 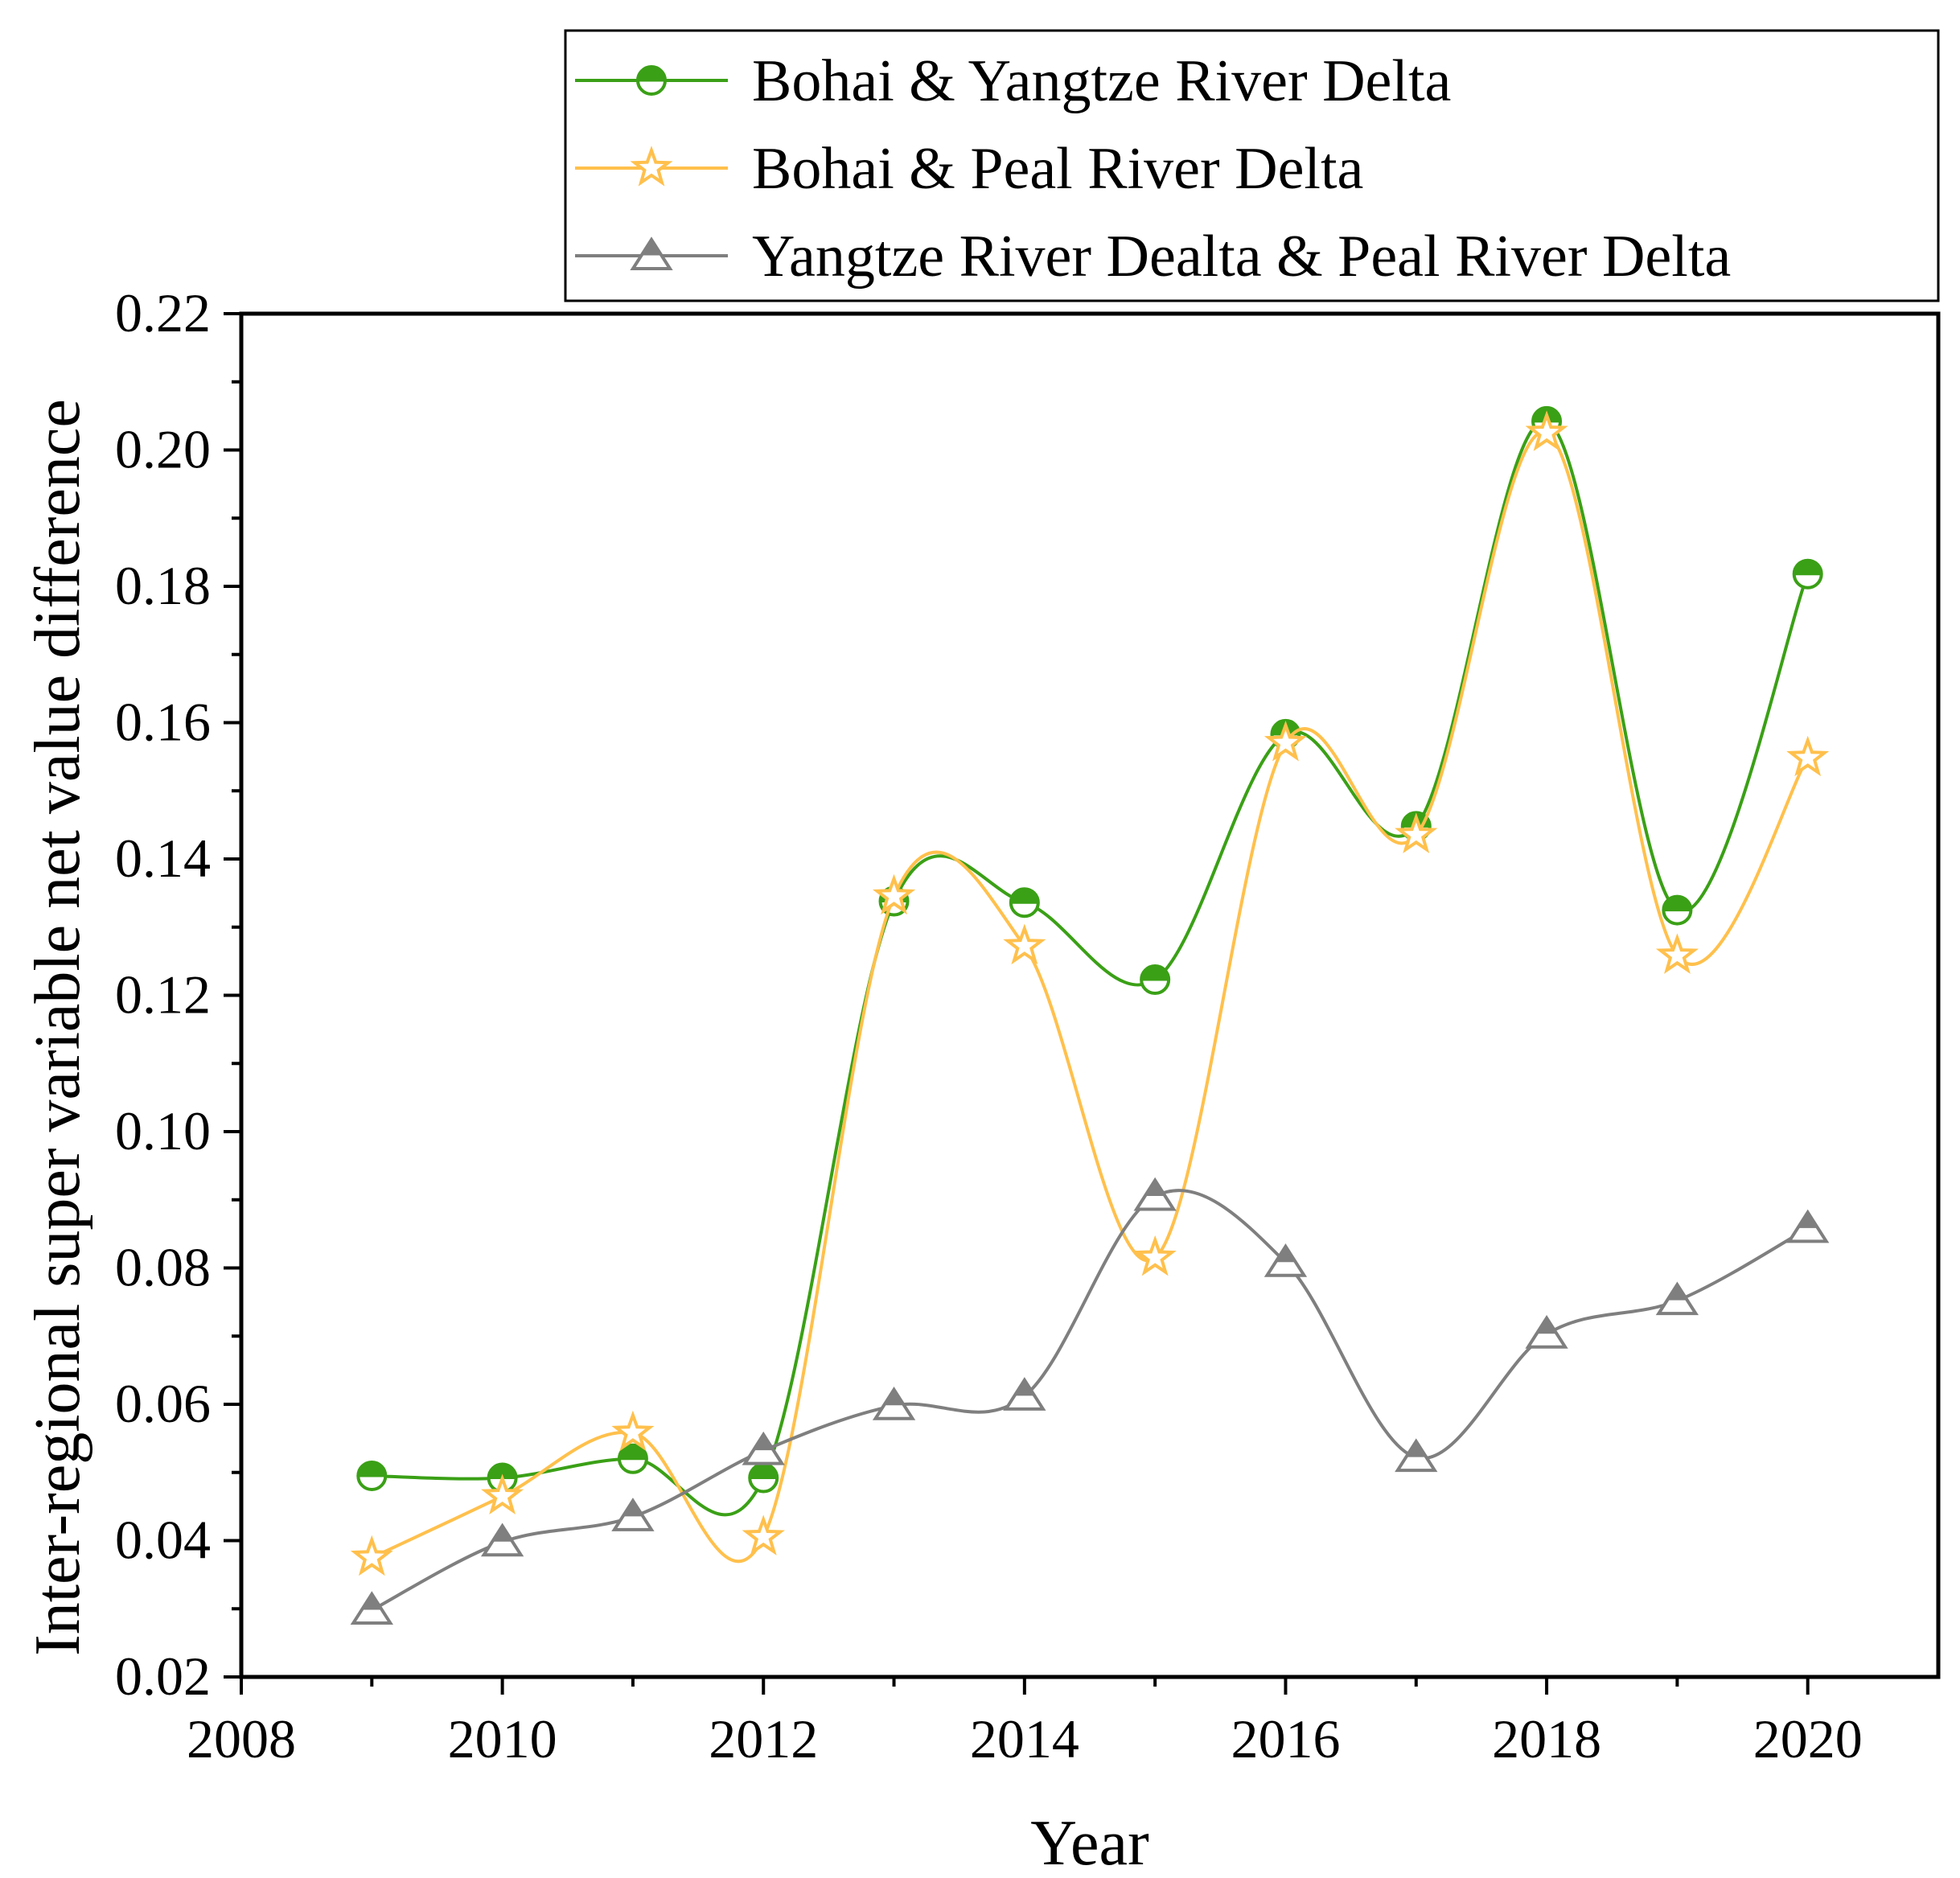 What do you see at coordinates (163, 1267) in the screenshot?
I see `y-tick-label: 0.08` at bounding box center [163, 1267].